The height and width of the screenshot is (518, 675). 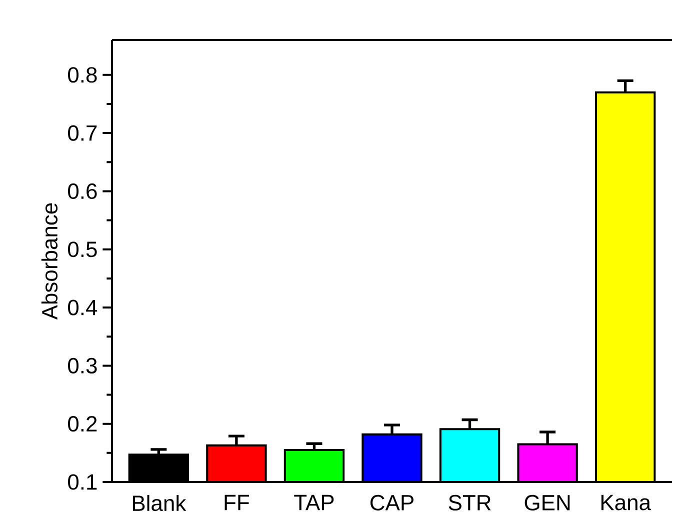 I want to click on y-tick-label: 0.3, so click(x=82, y=366).